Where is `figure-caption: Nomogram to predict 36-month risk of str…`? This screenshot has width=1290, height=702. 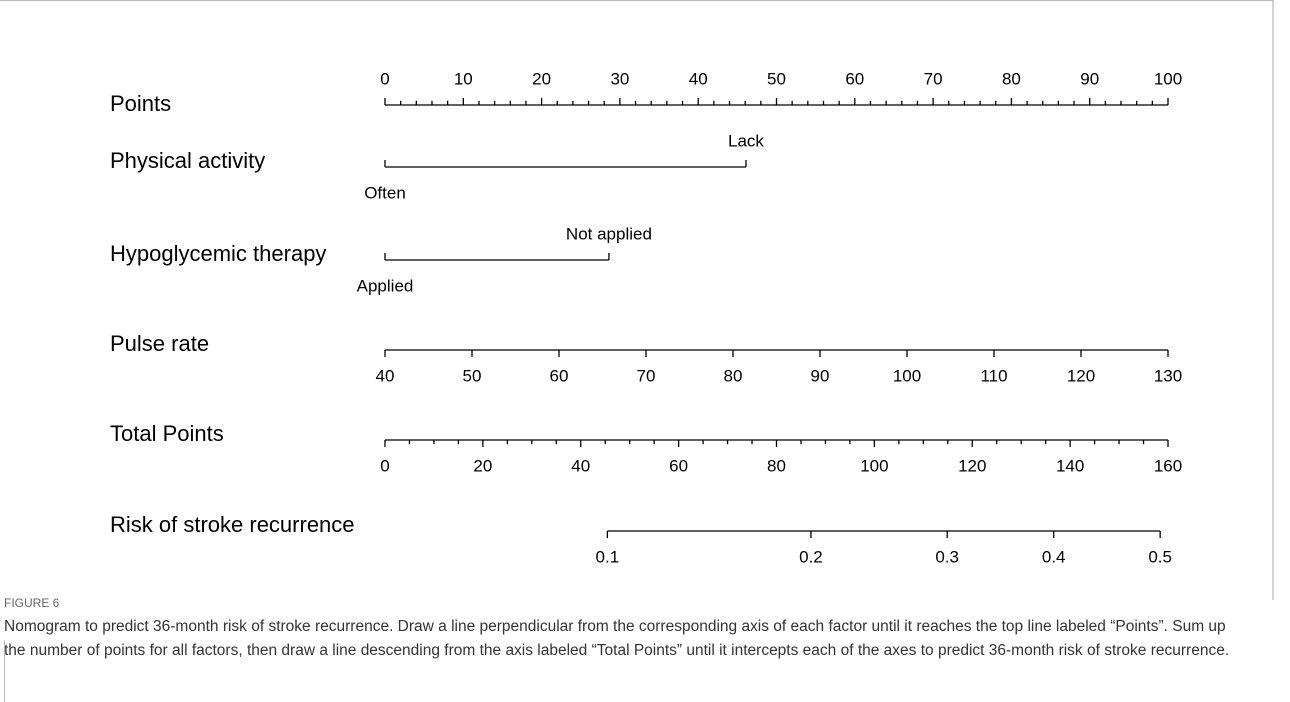 figure-caption: Nomogram to predict 36-month risk of str… is located at coordinates (617, 638).